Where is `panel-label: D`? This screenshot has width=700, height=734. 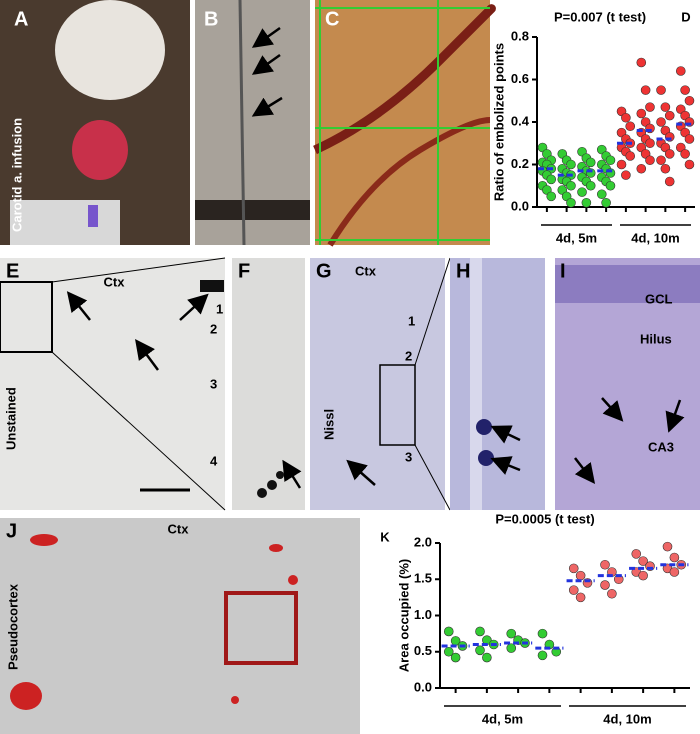
panel-label: D is located at coordinates (685, 16).